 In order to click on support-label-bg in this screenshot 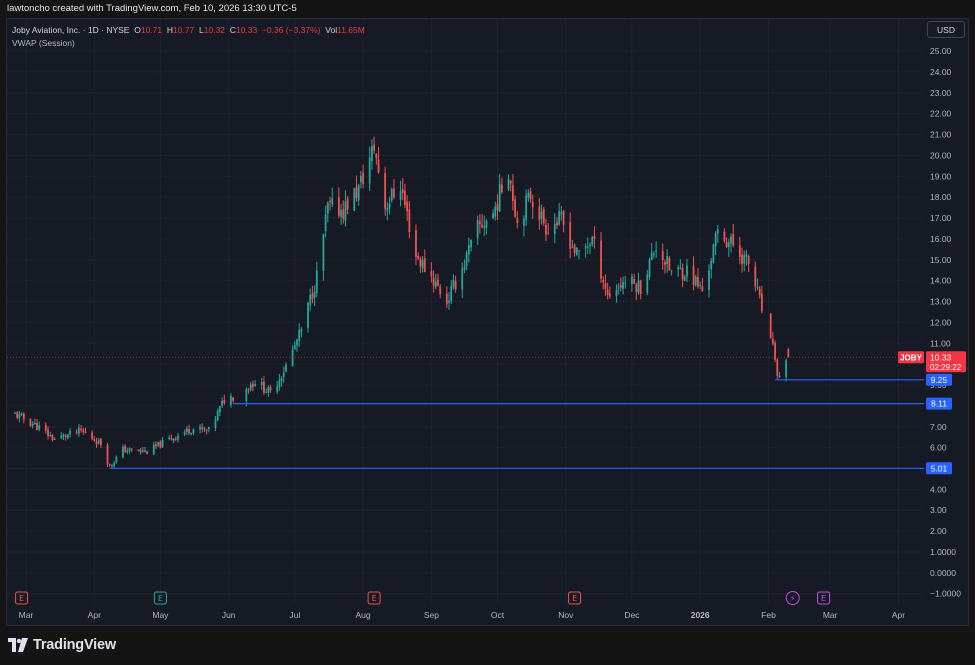, I will do `click(939, 403)`.